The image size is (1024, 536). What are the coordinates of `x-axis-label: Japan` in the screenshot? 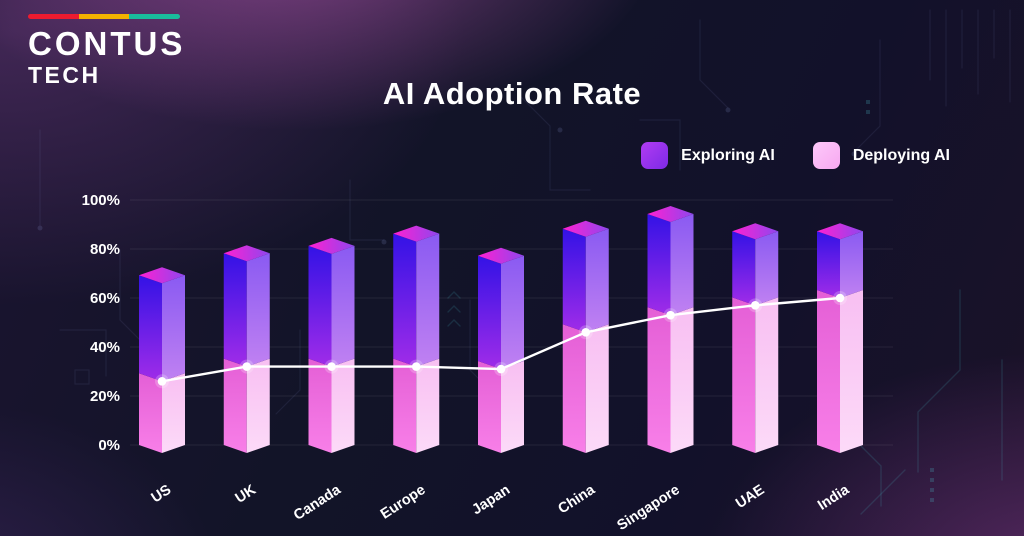 It's located at (491, 500).